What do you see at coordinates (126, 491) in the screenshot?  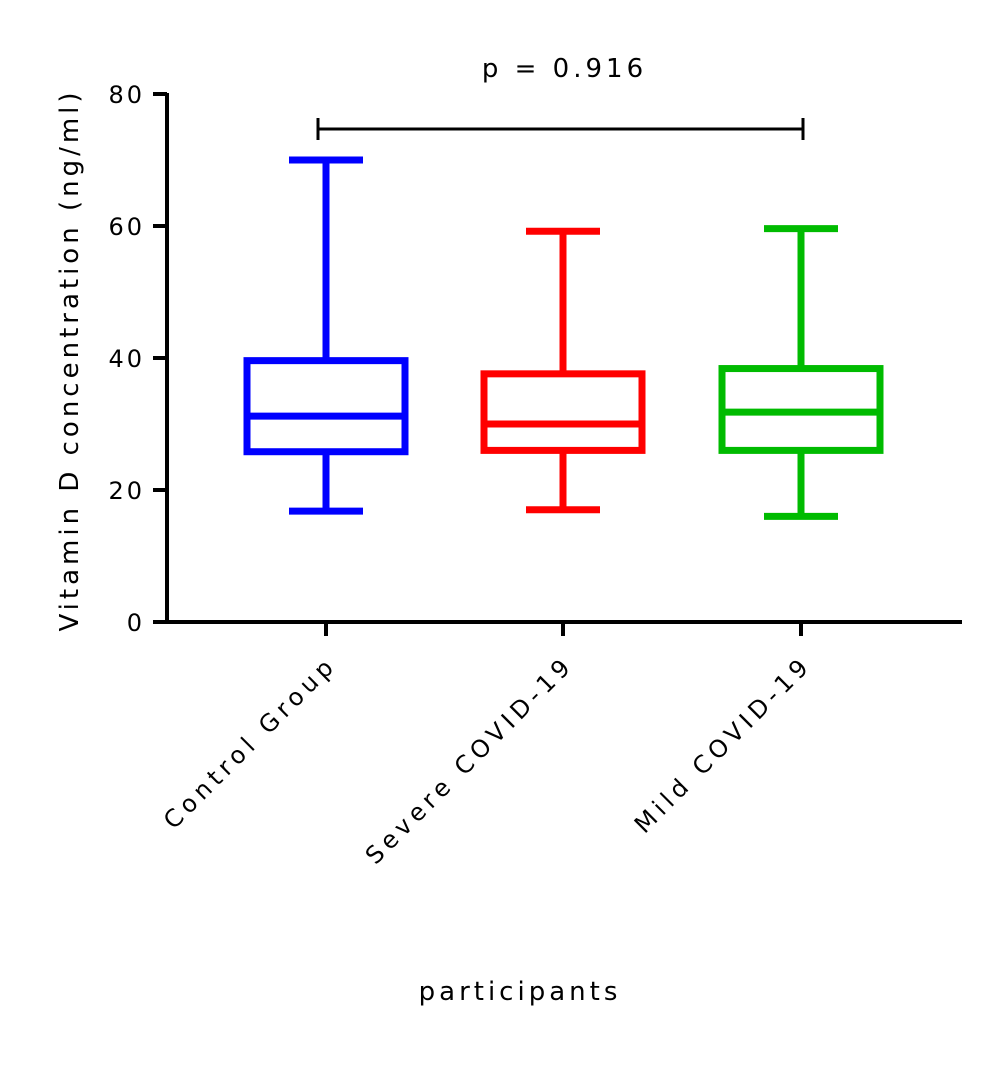 I see `y-tick-label: 20` at bounding box center [126, 491].